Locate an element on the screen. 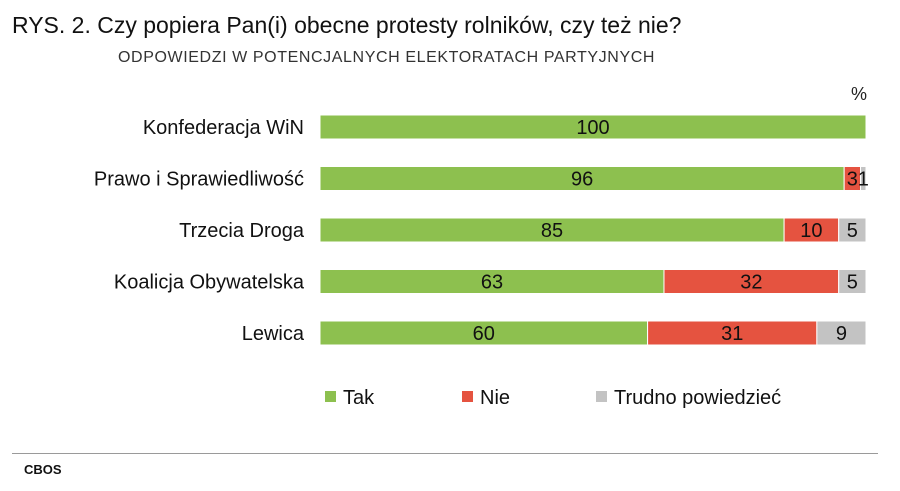  data-label: 3 is located at coordinates (852, 180).